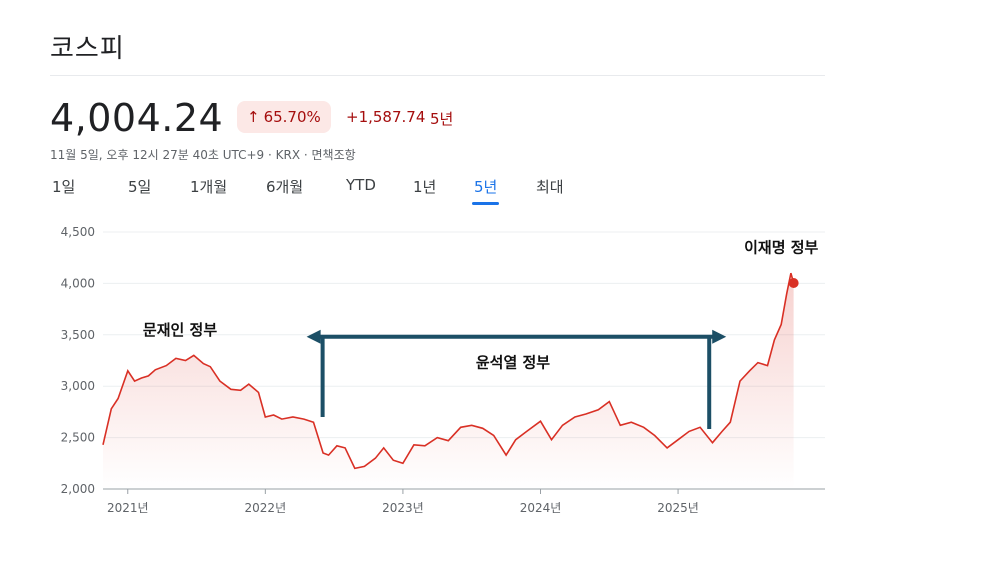 The image size is (992, 561). What do you see at coordinates (78, 283) in the screenshot?
I see `y-tick-label: 4,000` at bounding box center [78, 283].